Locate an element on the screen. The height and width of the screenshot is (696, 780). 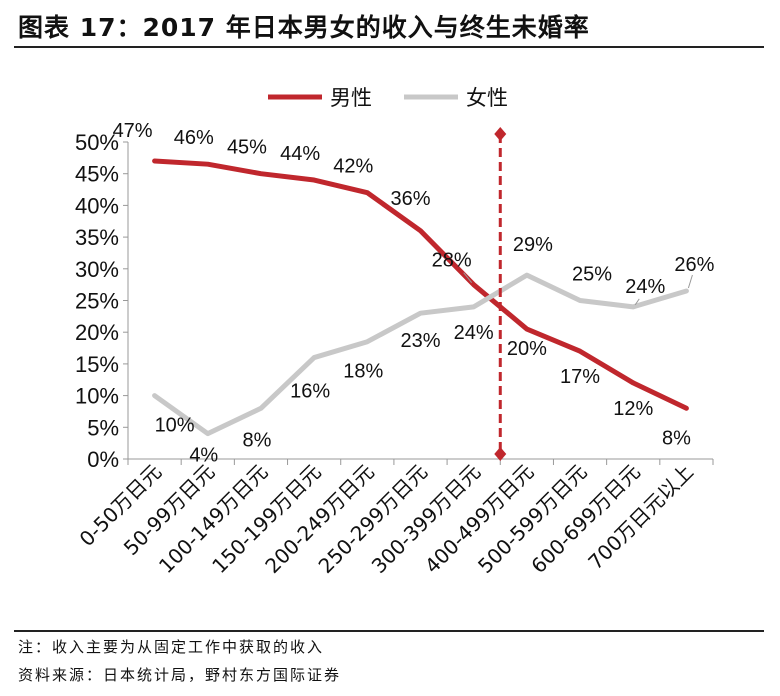
male-data-label: 36% is located at coordinates (410, 199).